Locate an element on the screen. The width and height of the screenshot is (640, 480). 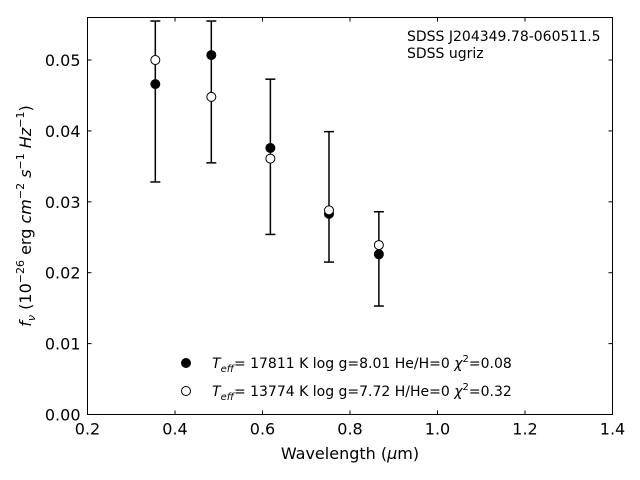
legend-label-model-2: Teff= 13774 K log g=7.72 H/He=0 χ2=0.32 is located at coordinates (362, 392).